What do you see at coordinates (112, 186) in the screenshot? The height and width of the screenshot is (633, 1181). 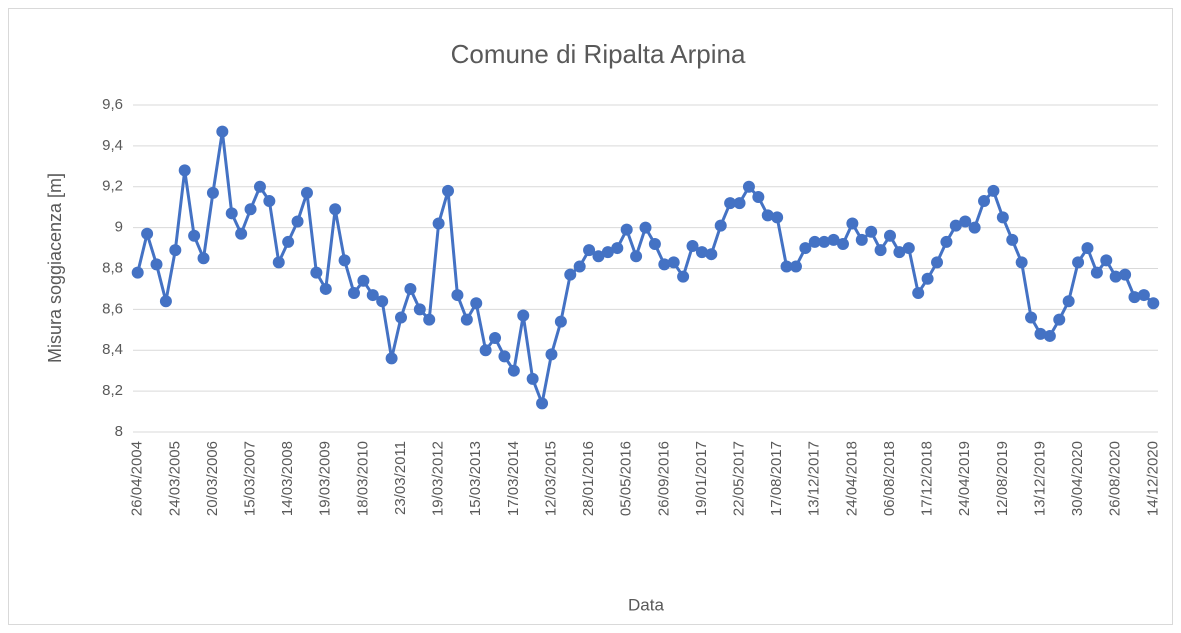 I see `y-tick-label: 9,2` at bounding box center [112, 186].